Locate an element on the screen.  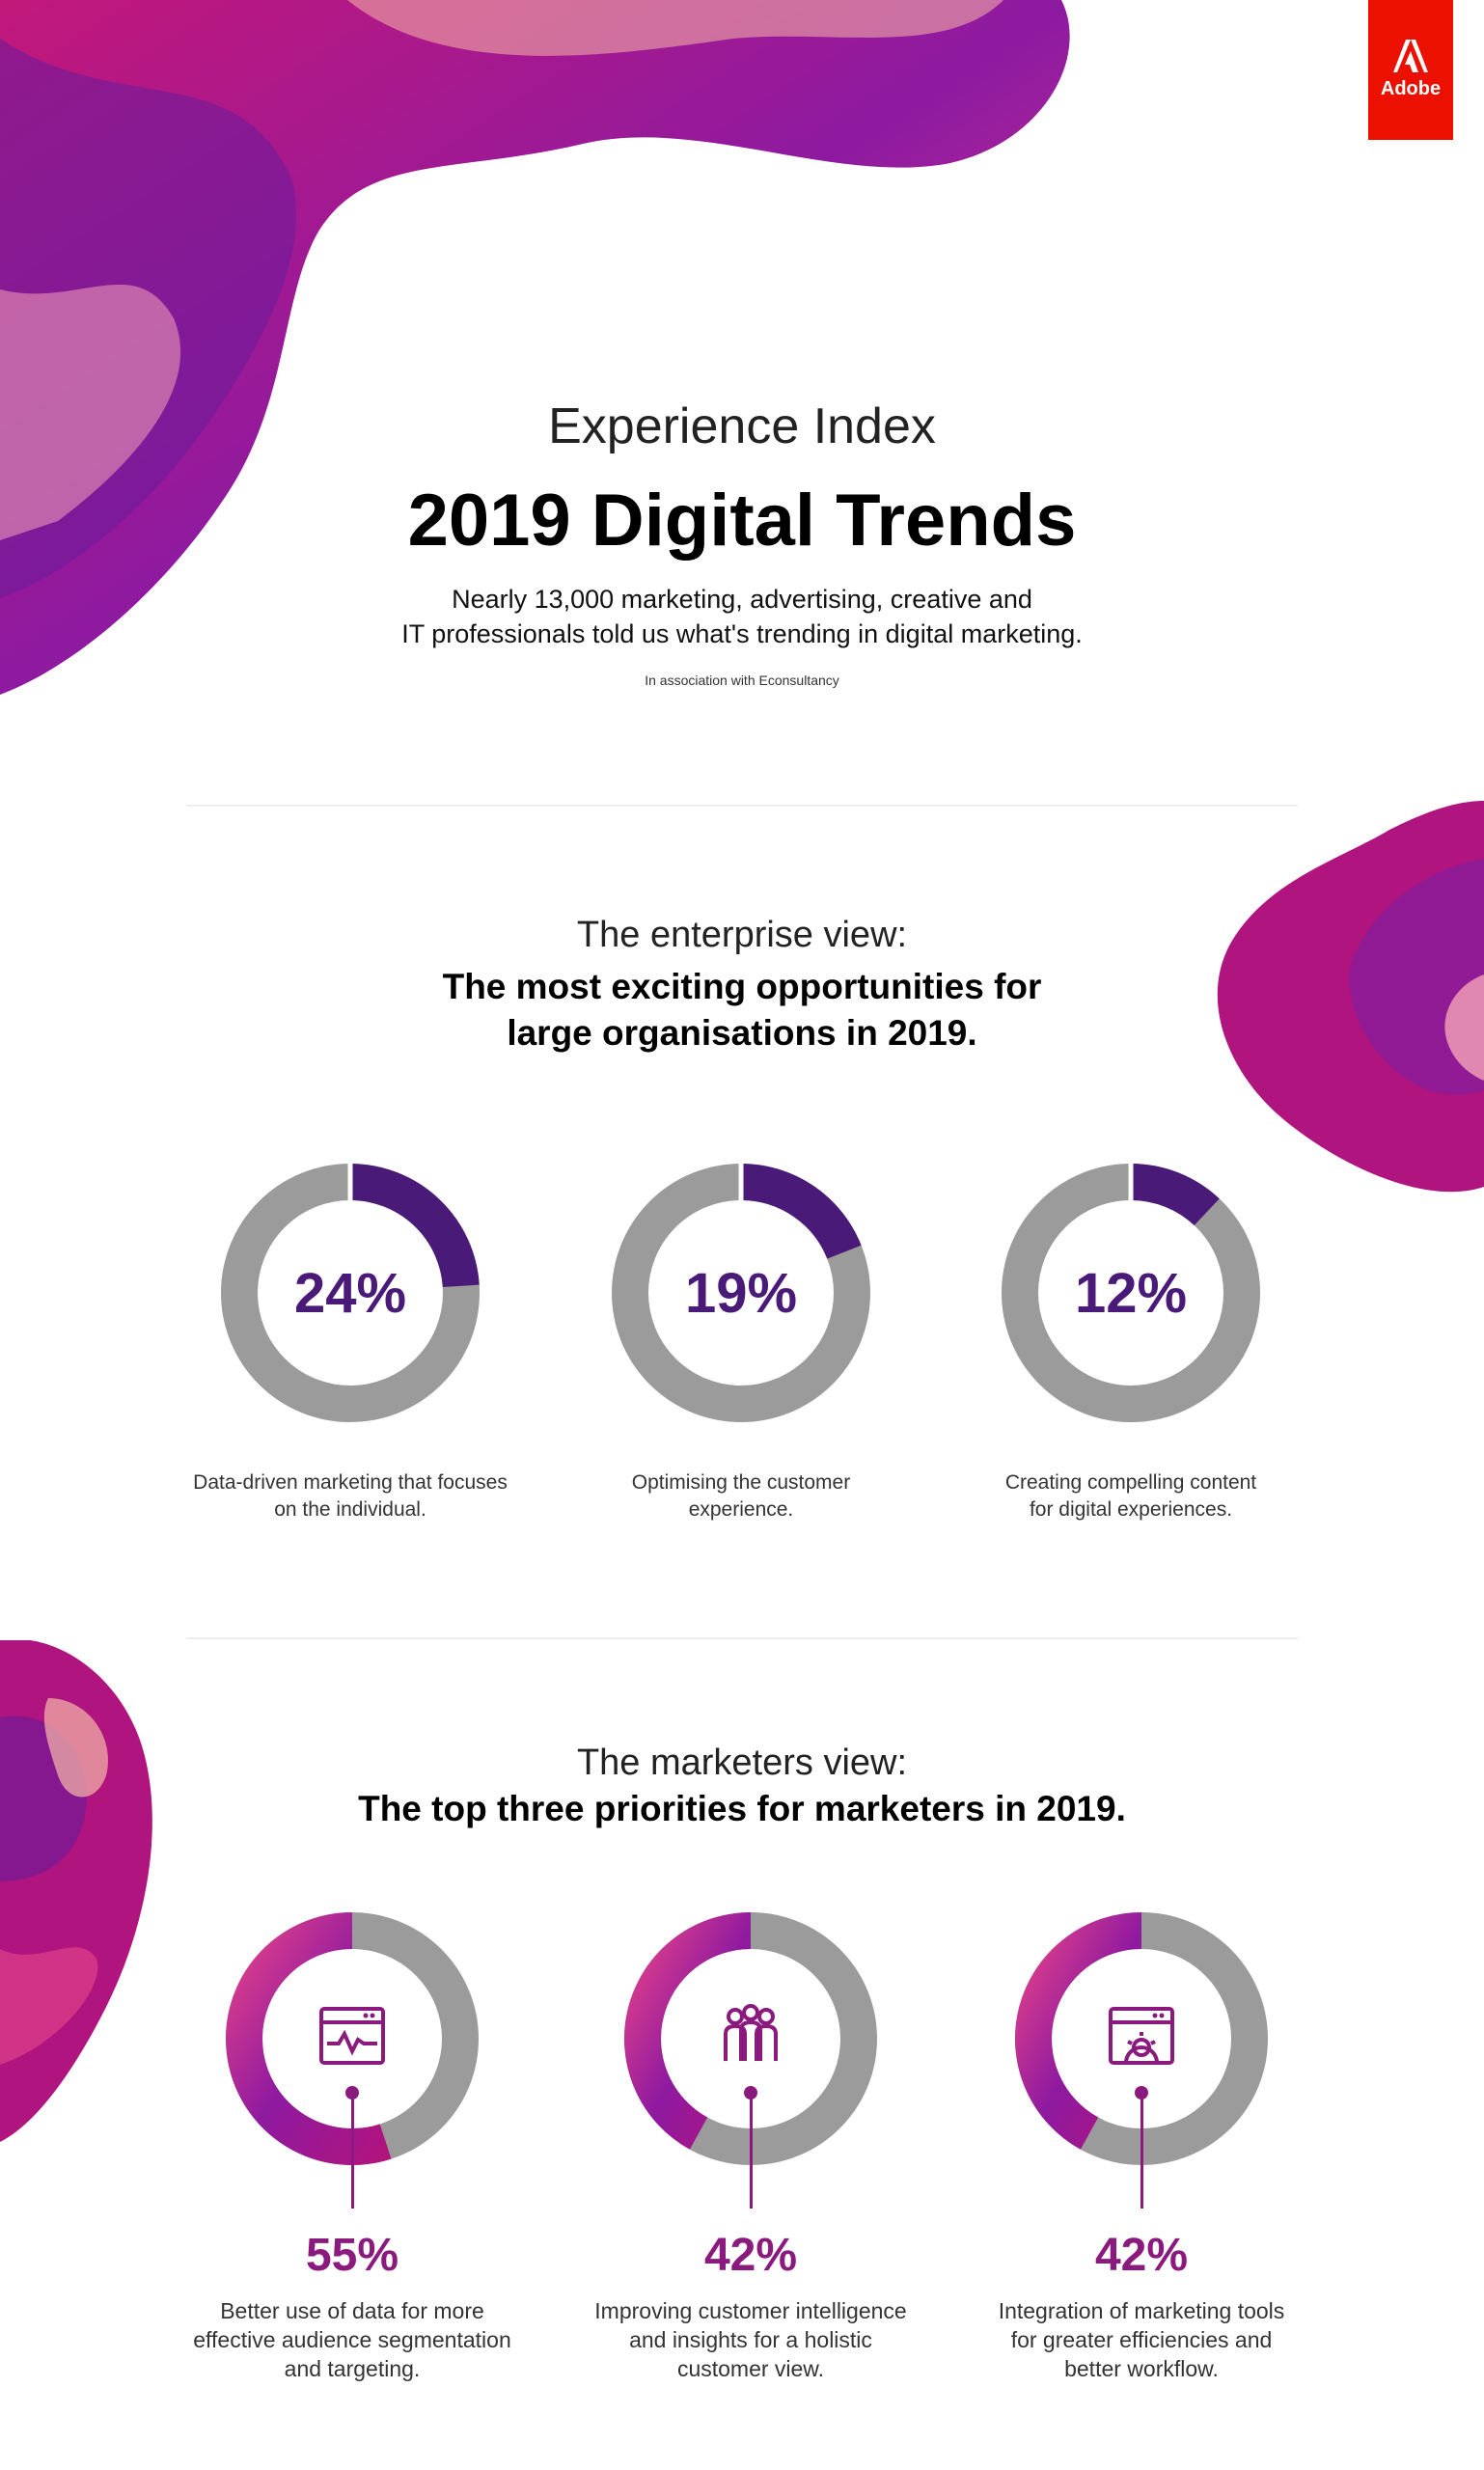
page-title: 2019 Digital Trends is located at coordinates (742, 521).